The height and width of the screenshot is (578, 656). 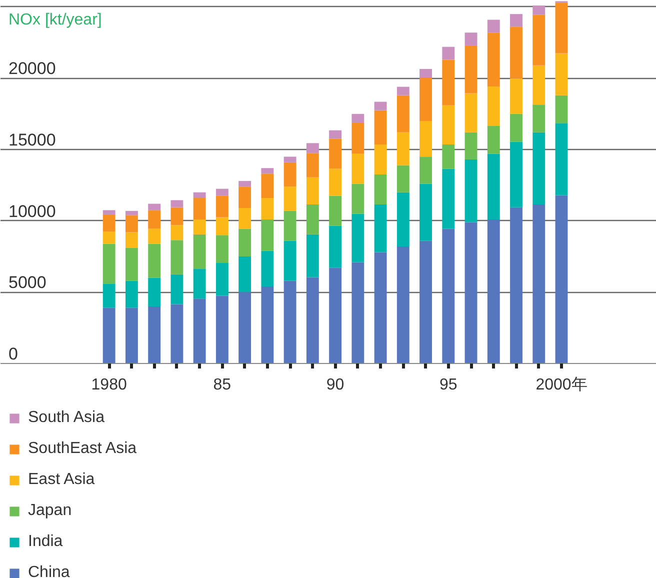 What do you see at coordinates (55, 20) in the screenshot?
I see `y-axis-title: NOx [kt/year]` at bounding box center [55, 20].